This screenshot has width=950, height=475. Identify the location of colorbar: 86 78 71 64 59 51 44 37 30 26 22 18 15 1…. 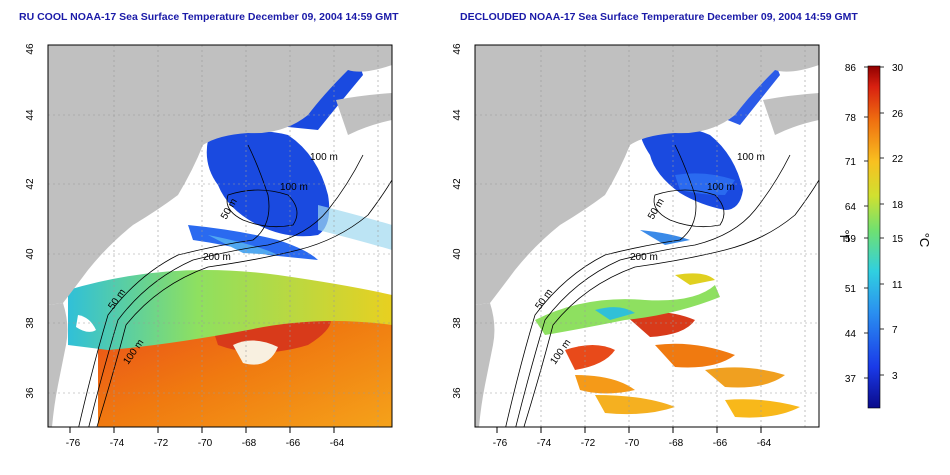
(889, 238).